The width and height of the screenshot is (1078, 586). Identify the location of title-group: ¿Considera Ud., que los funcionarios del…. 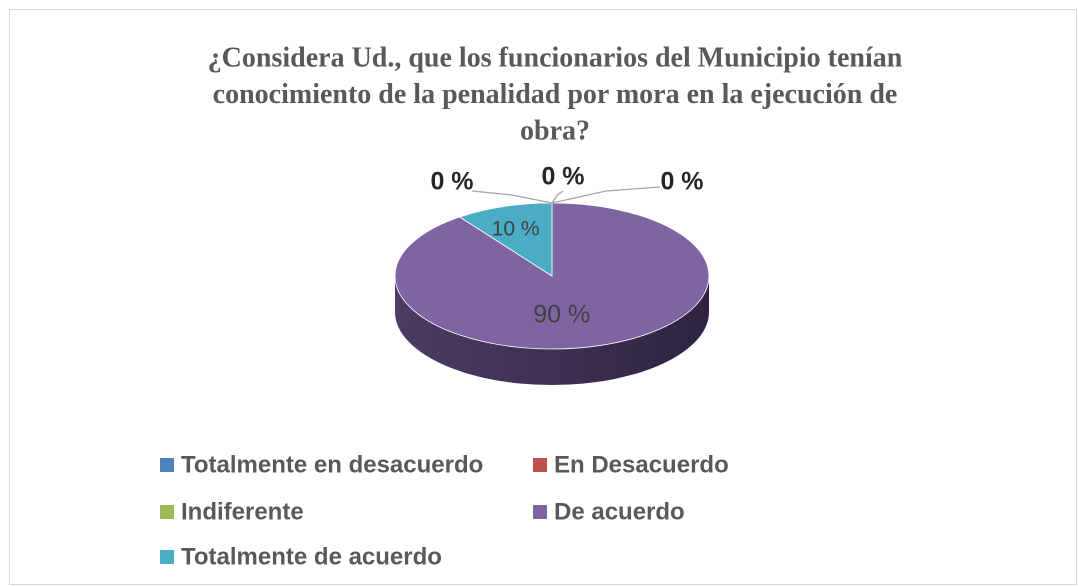
(555, 94).